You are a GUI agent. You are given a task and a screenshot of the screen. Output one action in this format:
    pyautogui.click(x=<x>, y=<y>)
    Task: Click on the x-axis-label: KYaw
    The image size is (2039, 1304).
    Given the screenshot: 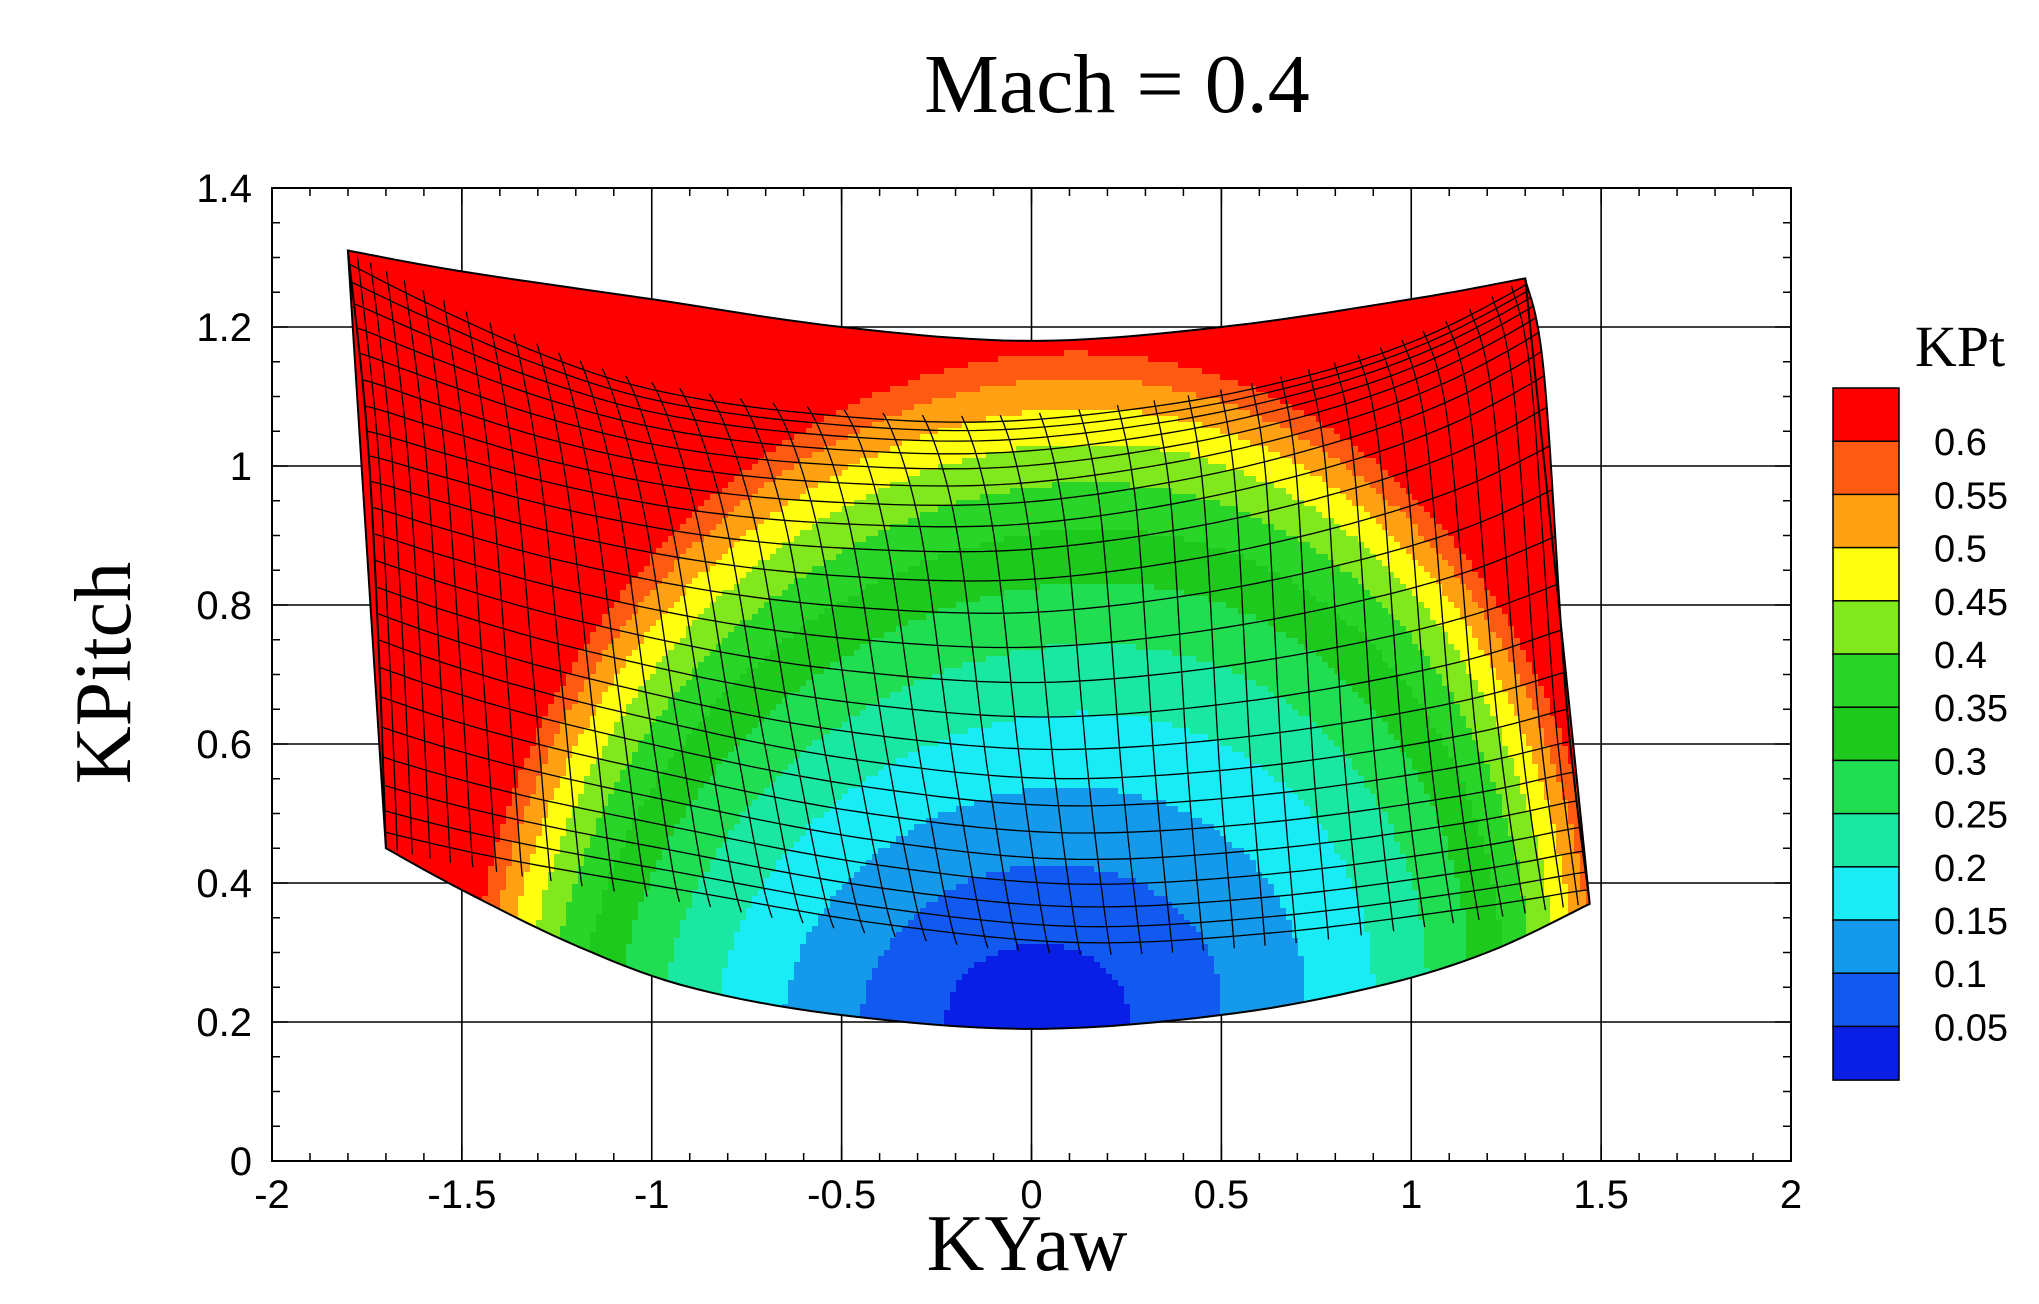 What is the action you would take?
    pyautogui.click(x=1027, y=1244)
    